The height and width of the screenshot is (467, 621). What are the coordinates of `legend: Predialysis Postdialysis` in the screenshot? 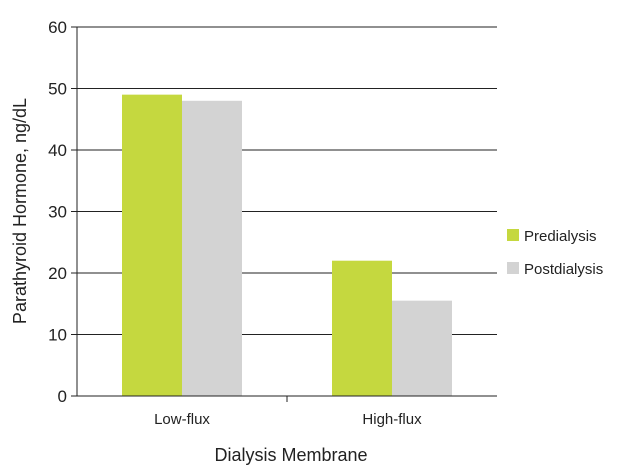 It's located at (555, 253).